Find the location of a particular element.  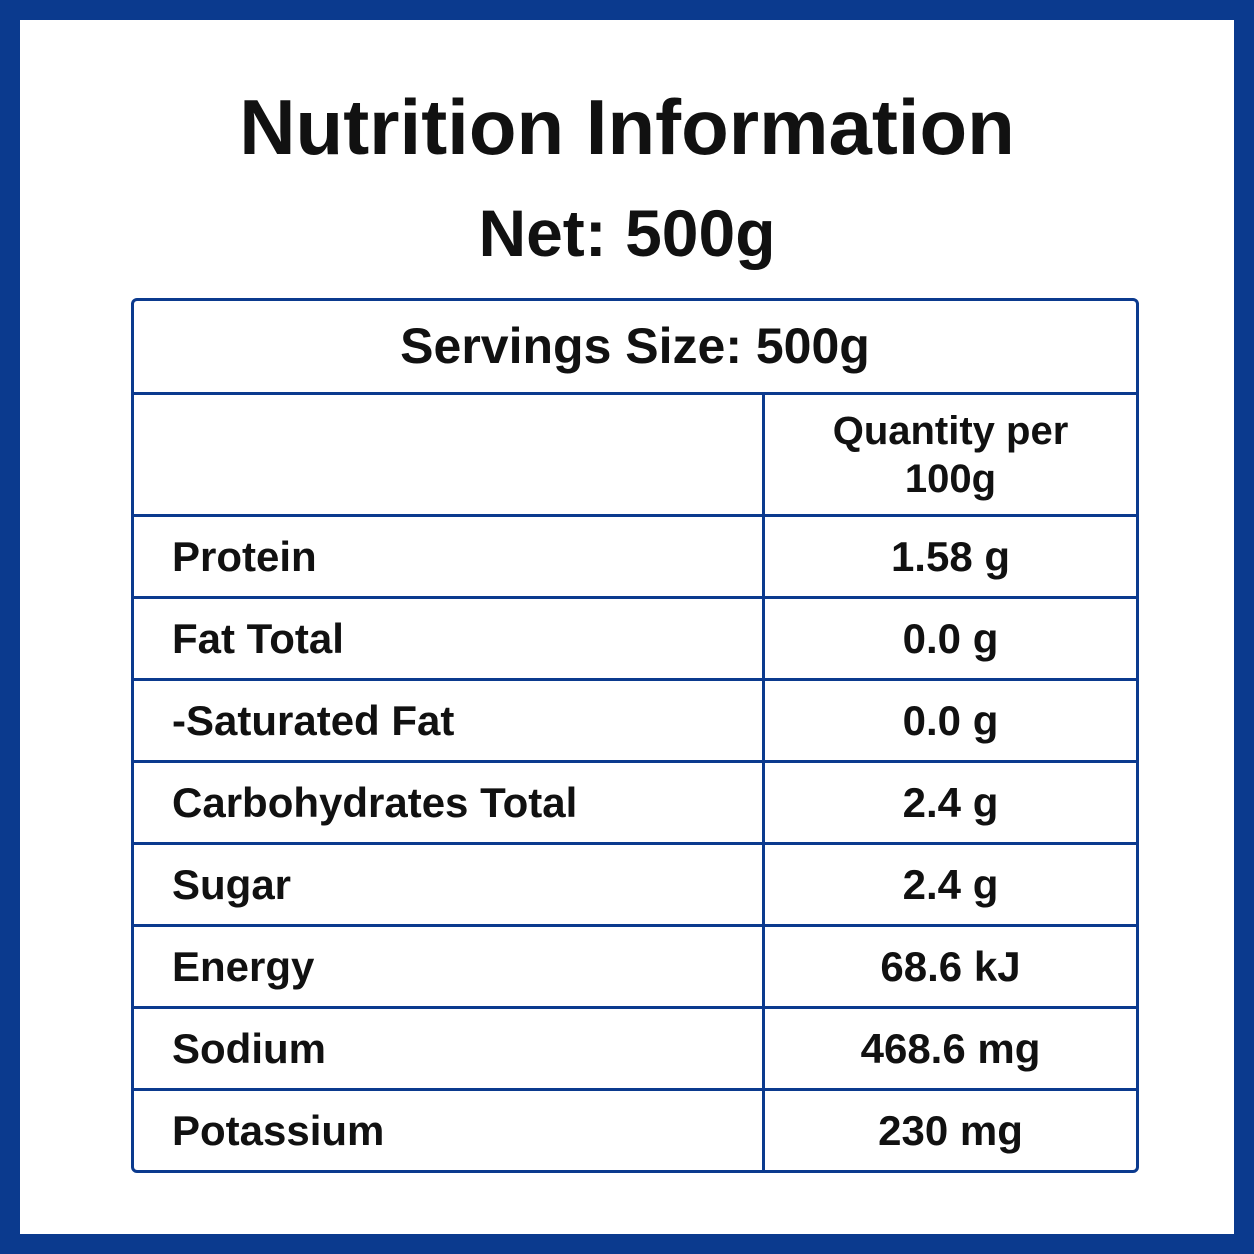

nutrient-value: 468.6 mg is located at coordinates (949, 1048).